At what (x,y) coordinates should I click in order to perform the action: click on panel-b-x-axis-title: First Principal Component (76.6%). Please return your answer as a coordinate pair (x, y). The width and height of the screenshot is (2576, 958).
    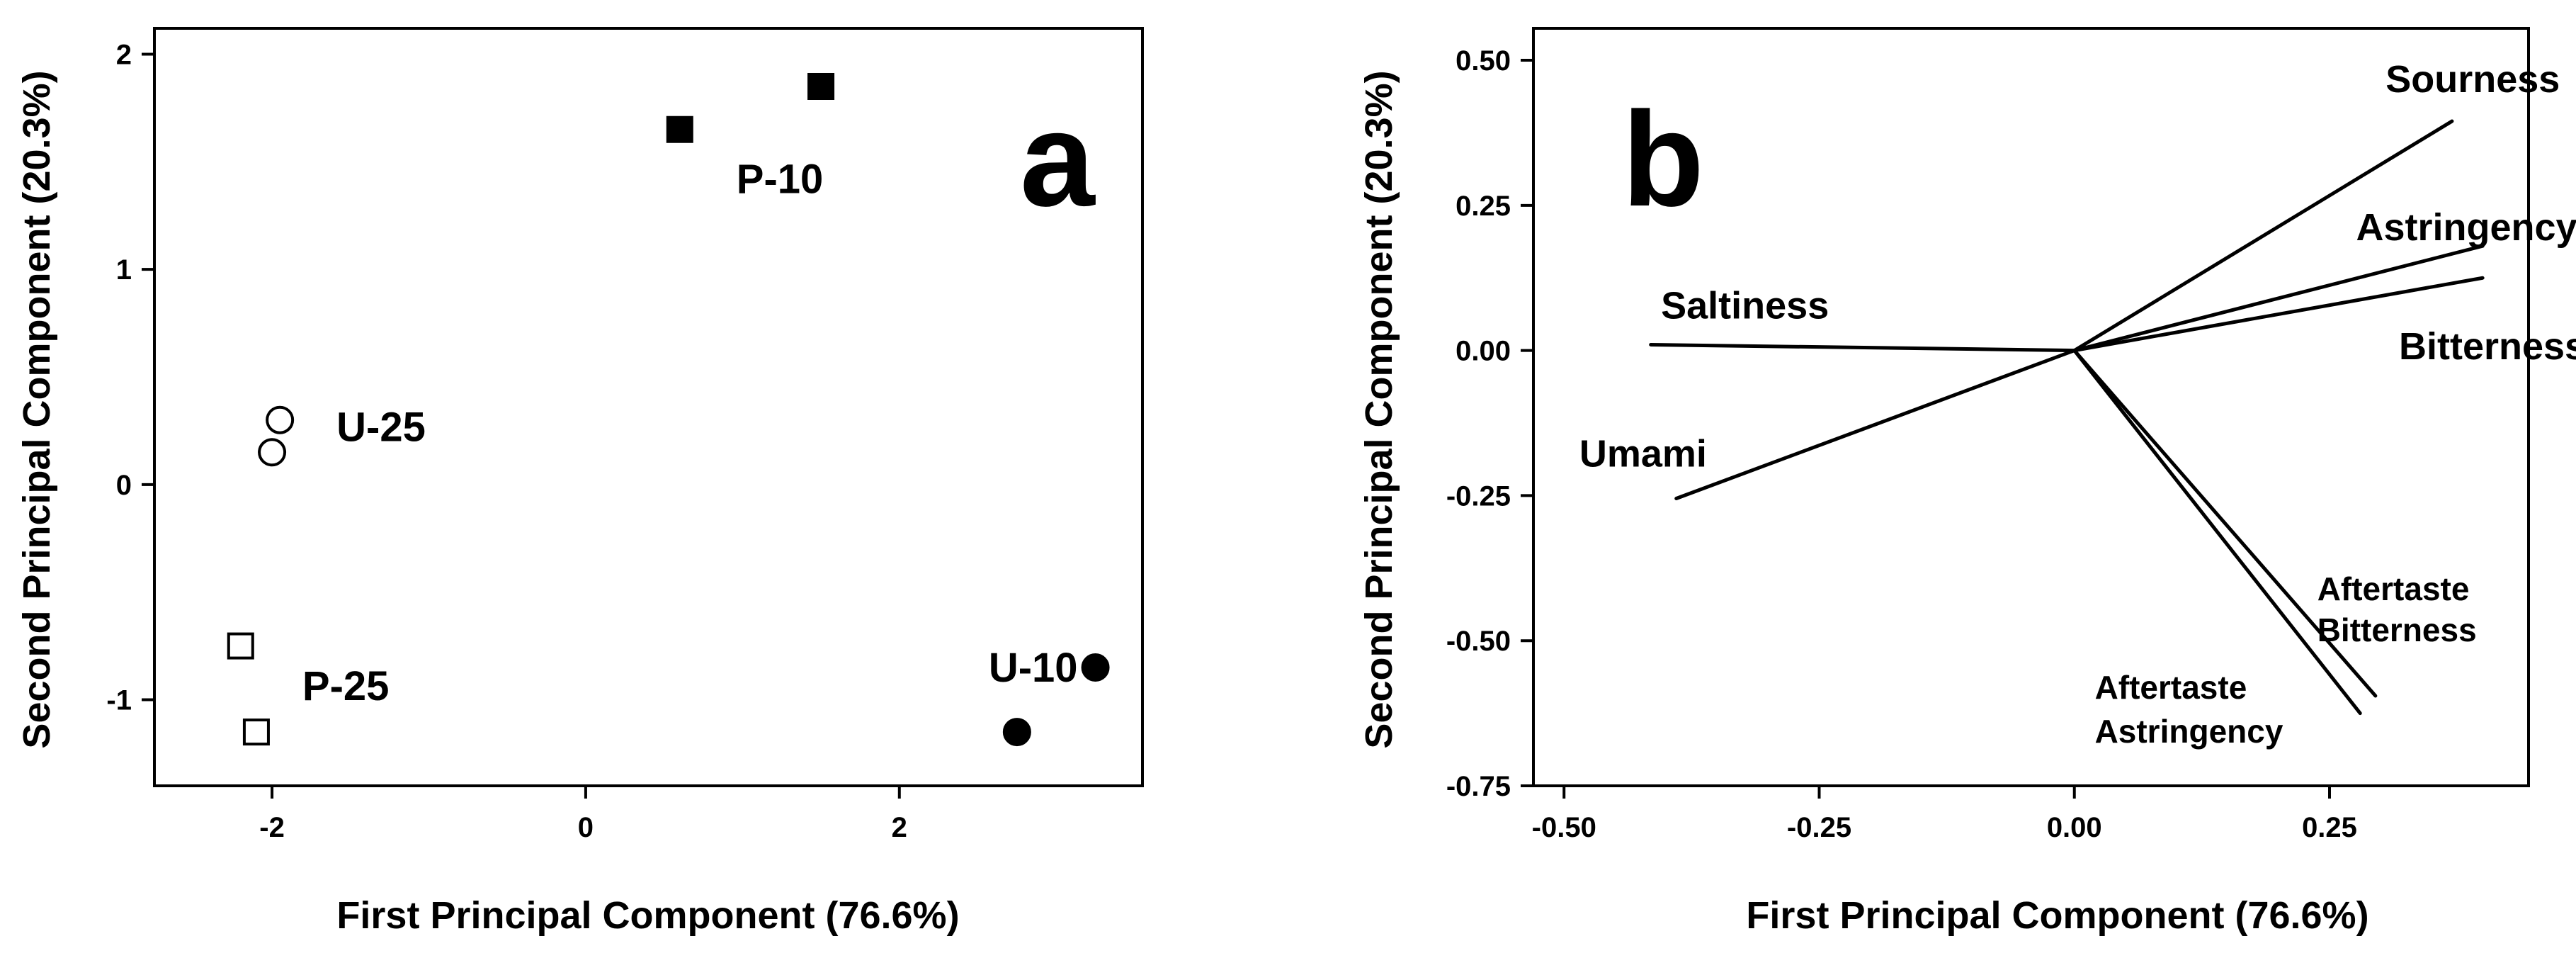
    Looking at the image, I should click on (2057, 915).